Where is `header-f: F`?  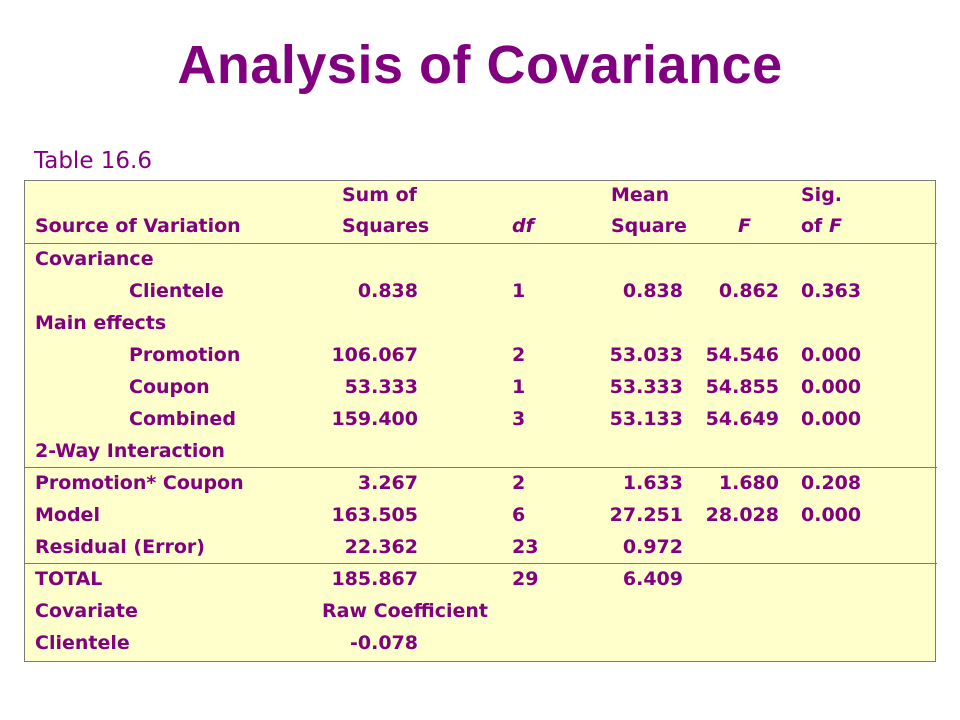
header-f: F is located at coordinates (744, 226).